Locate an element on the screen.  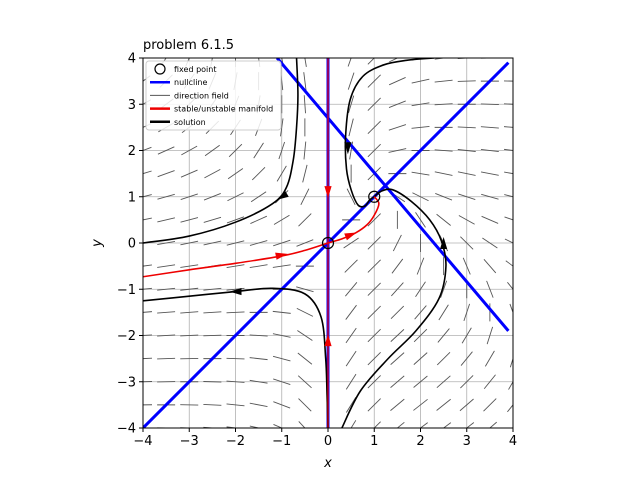
legend-box is located at coordinates (213, 95).